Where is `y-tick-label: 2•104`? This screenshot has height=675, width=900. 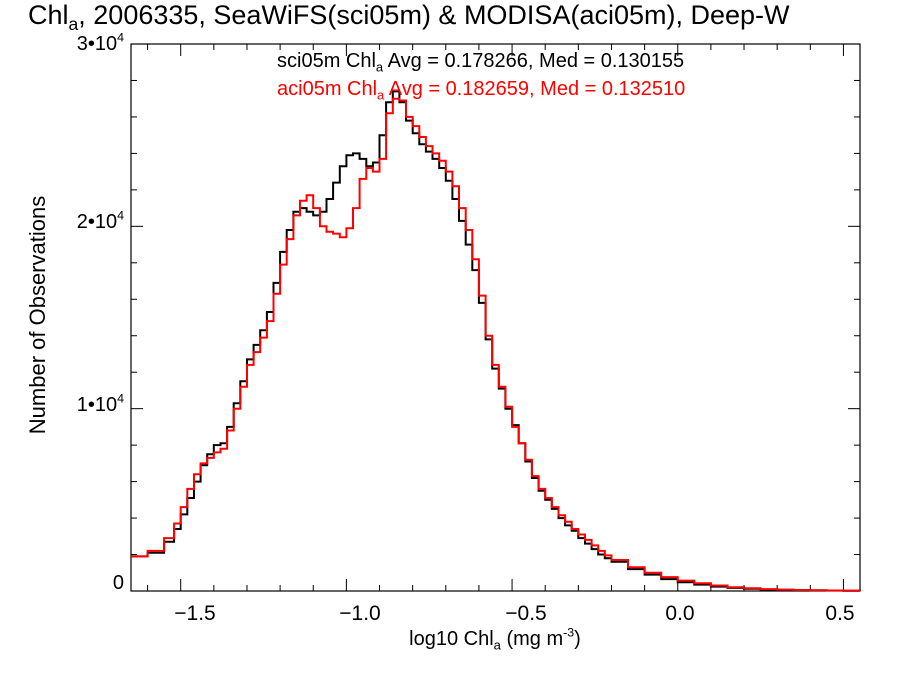 y-tick-label: 2•104 is located at coordinates (100, 220).